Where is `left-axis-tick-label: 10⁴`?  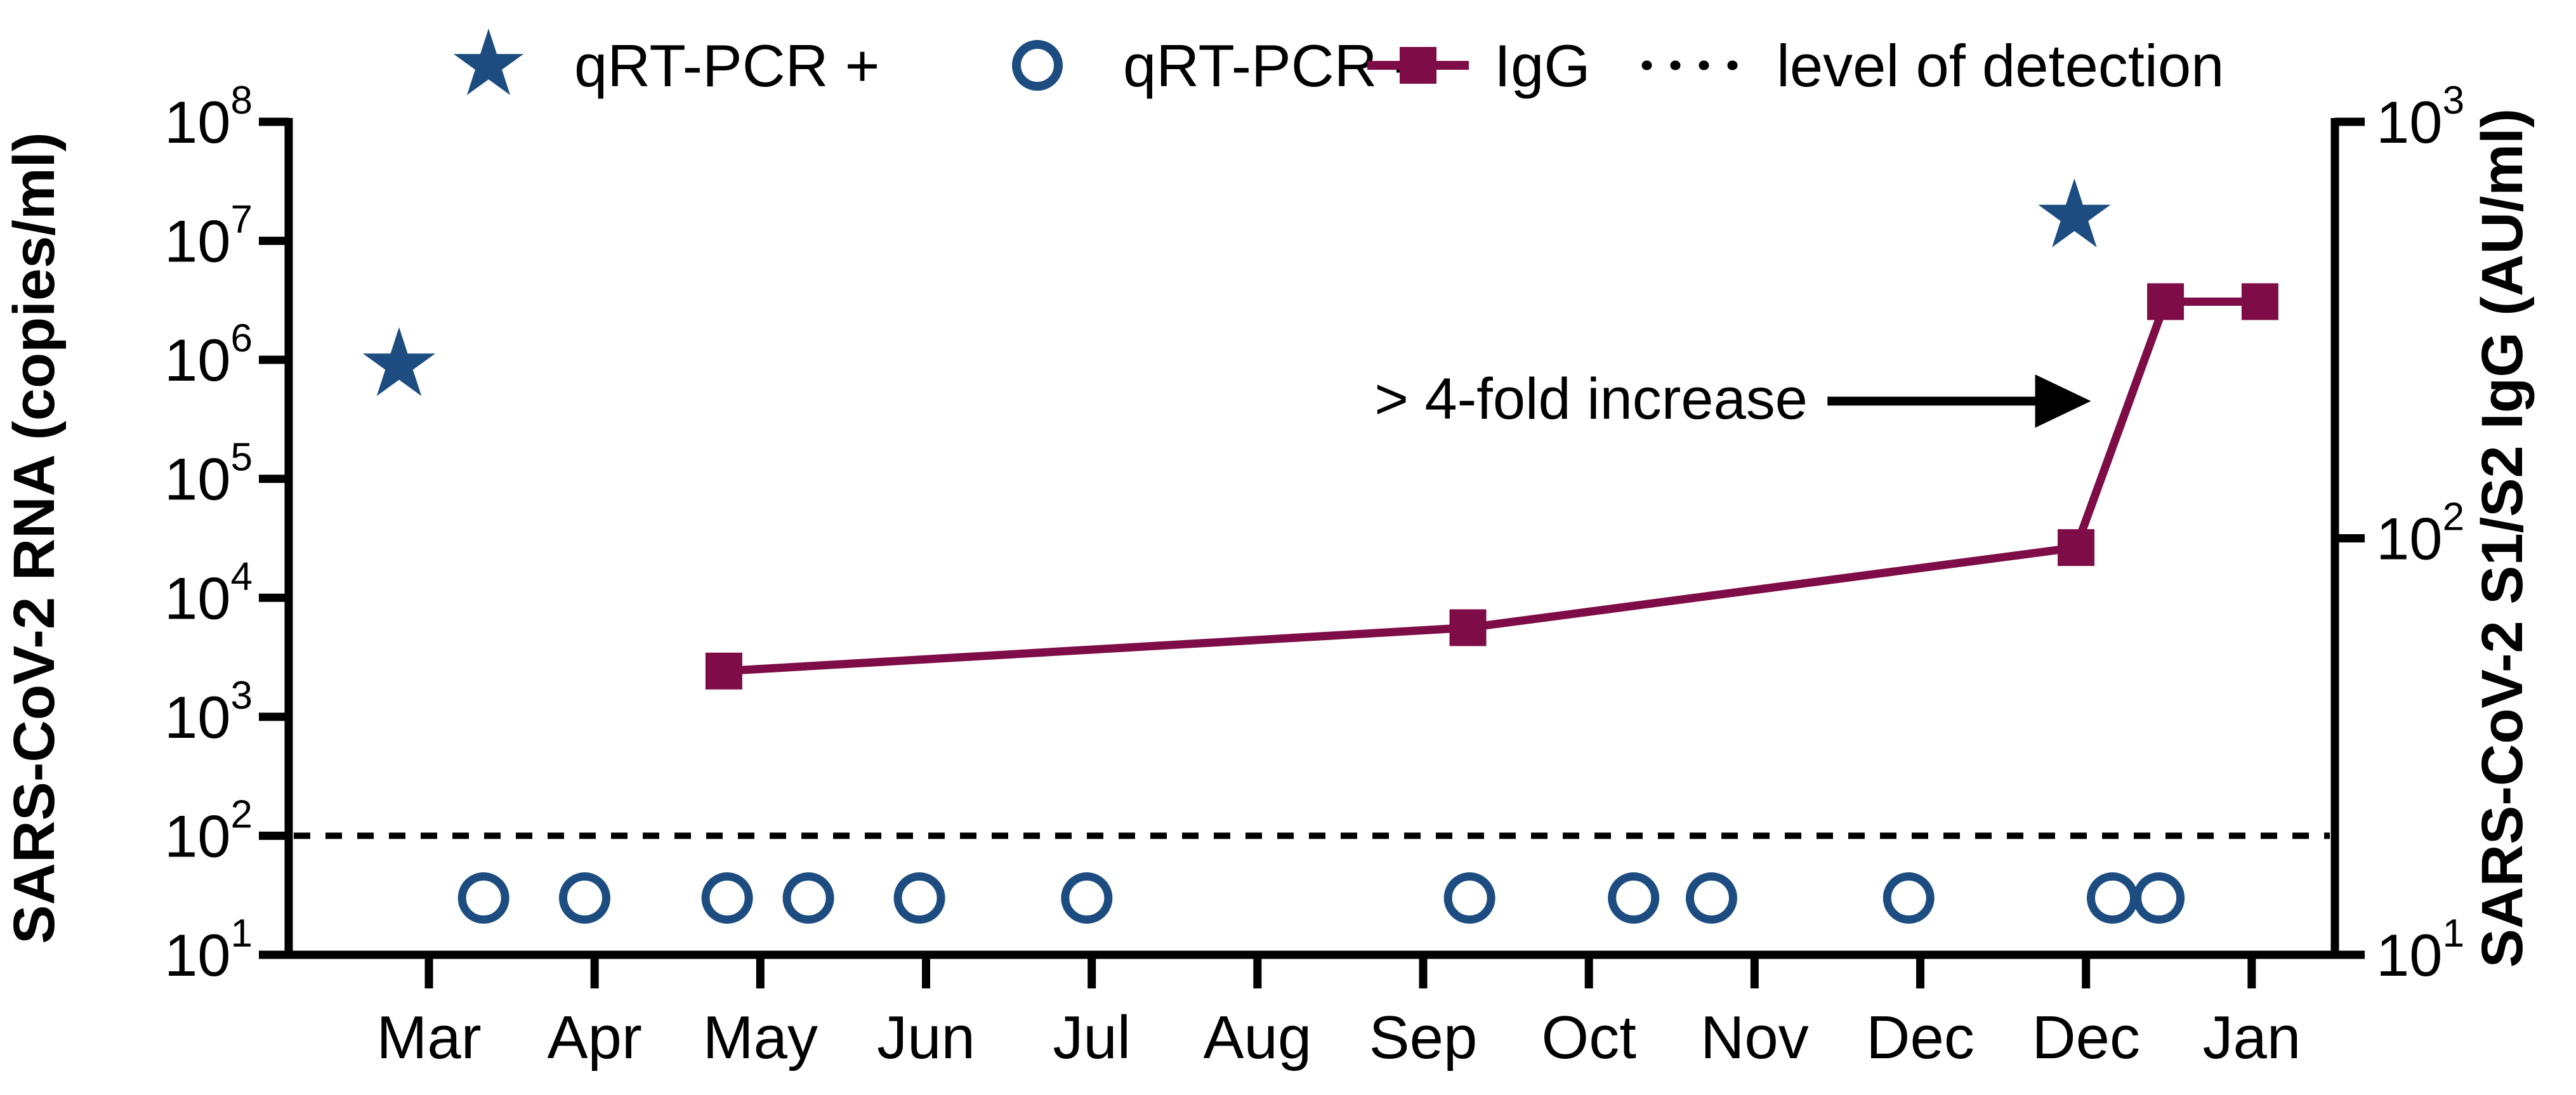 left-axis-tick-label: 10⁴ is located at coordinates (208, 592).